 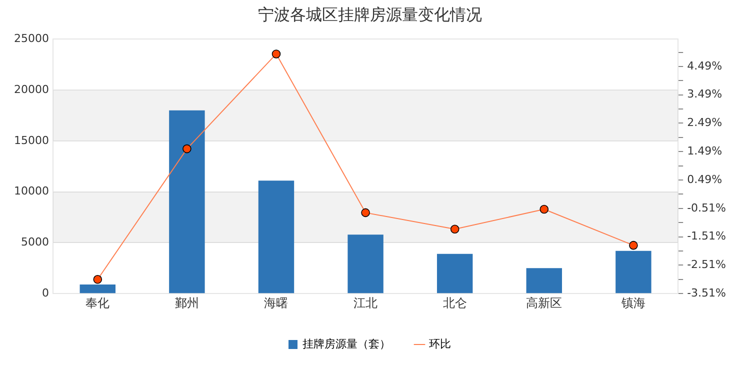 I want to click on chart-title: 宁波各城区挂牌房源量变化情况, so click(x=370, y=14).